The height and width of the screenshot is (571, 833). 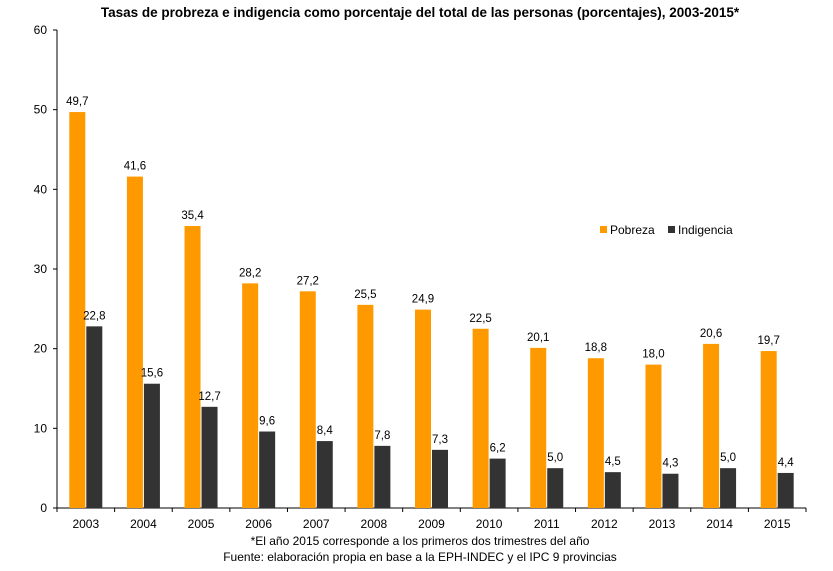 What do you see at coordinates (151, 445) in the screenshot?
I see `bar-indigencia-2004` at bounding box center [151, 445].